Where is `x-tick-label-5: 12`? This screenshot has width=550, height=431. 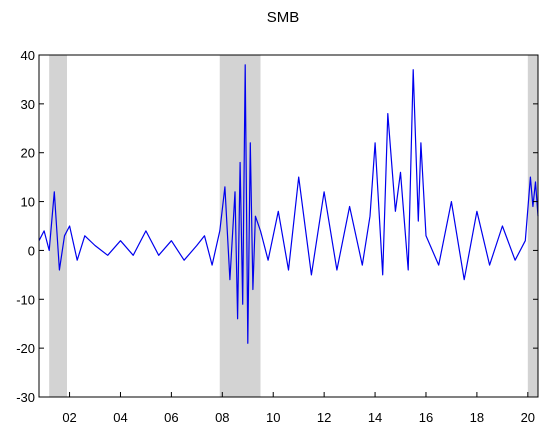 x-tick-label-5: 12 is located at coordinates (324, 417).